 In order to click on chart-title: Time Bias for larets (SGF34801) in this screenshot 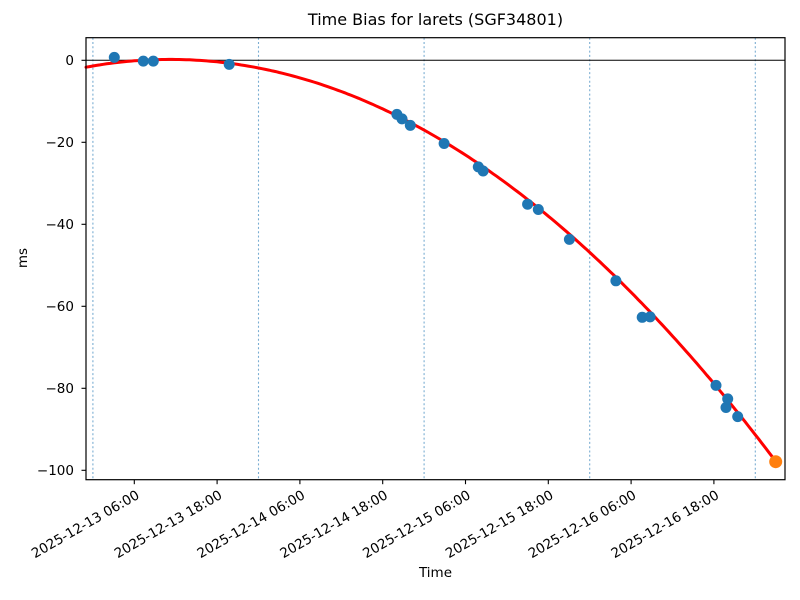, I will do `click(435, 19)`.